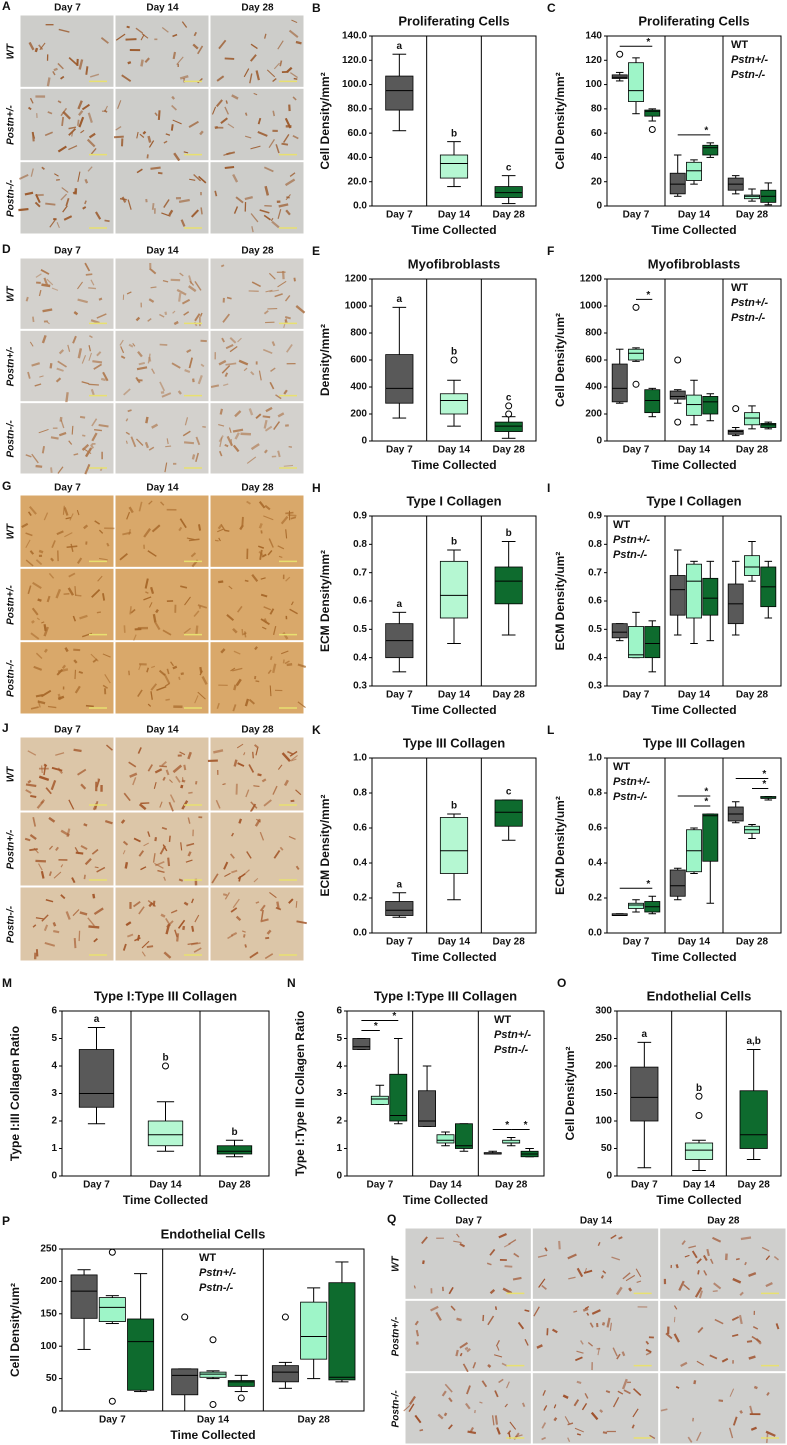 The width and height of the screenshot is (787, 1445). I want to click on y-axis-label: Type I:III Collagen Ratio, so click(15, 1093).